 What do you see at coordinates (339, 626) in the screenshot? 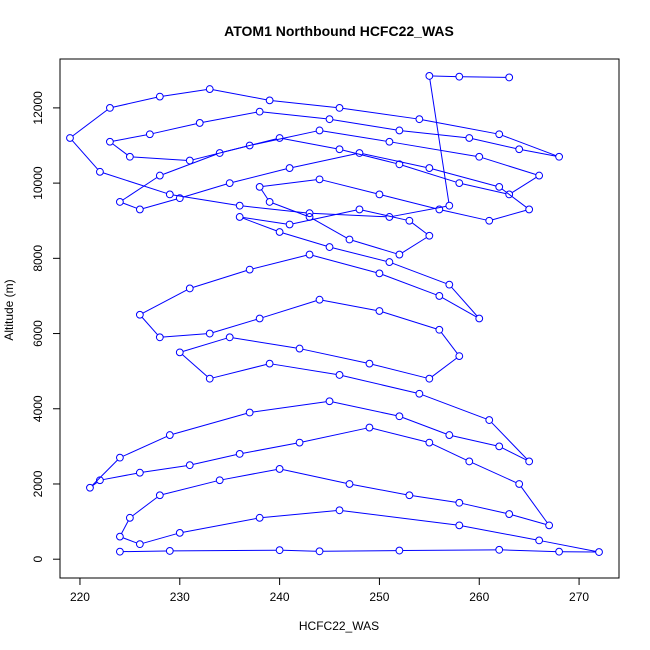
I see `x-axis-label: HCFC22_WAS` at bounding box center [339, 626].